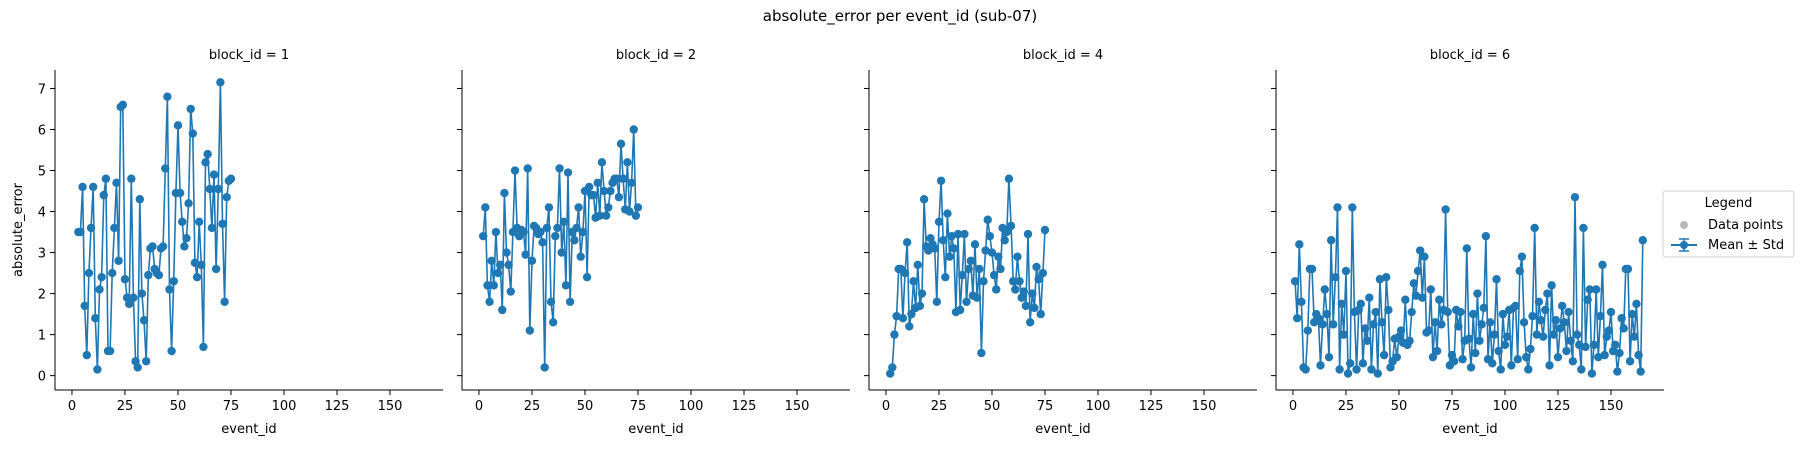  Describe the element at coordinates (72, 406) in the screenshot. I see `x-tick-label: 0` at that location.